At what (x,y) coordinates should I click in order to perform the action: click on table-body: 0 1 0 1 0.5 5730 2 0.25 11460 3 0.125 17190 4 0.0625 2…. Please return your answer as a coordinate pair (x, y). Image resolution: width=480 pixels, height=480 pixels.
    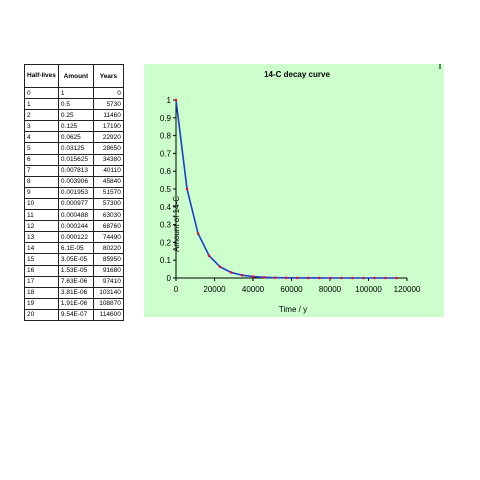
    Looking at the image, I should click on (74, 203).